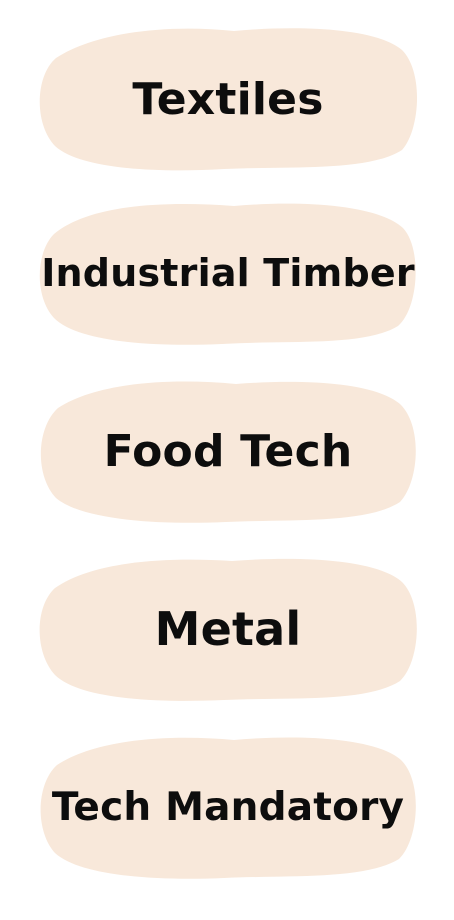  I want to click on food-tech-label: Food Tech, so click(228, 451).